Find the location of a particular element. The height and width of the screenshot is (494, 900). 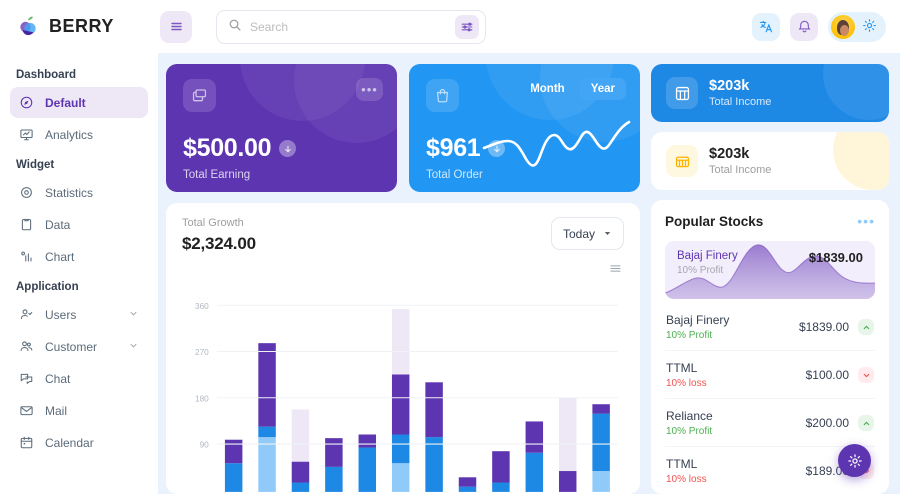

growth-header: Total Growth $2,324.00 Today is located at coordinates (403, 235).